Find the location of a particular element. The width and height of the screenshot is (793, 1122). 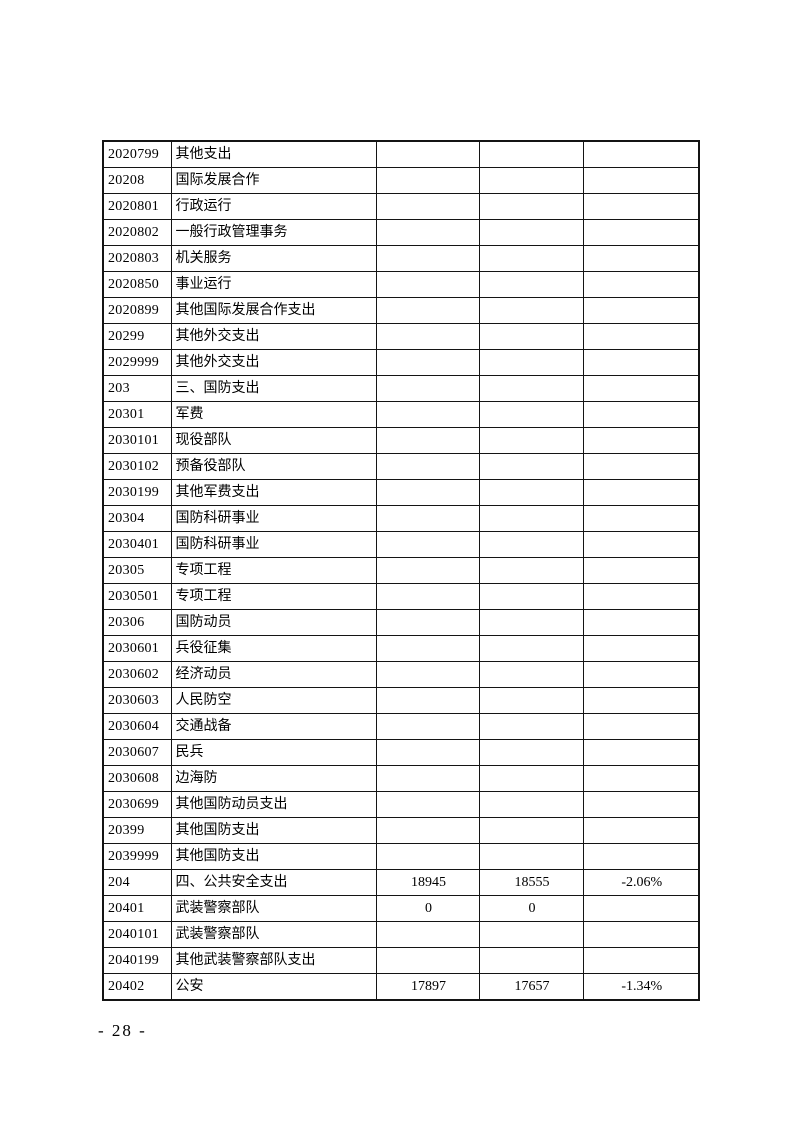

cell-code: 2030603 is located at coordinates (137, 700).